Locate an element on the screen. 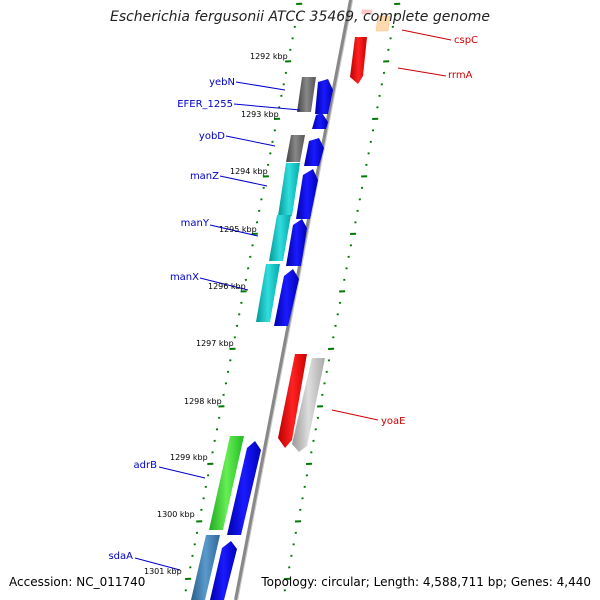  gene-yoae is located at coordinates (292, 401).